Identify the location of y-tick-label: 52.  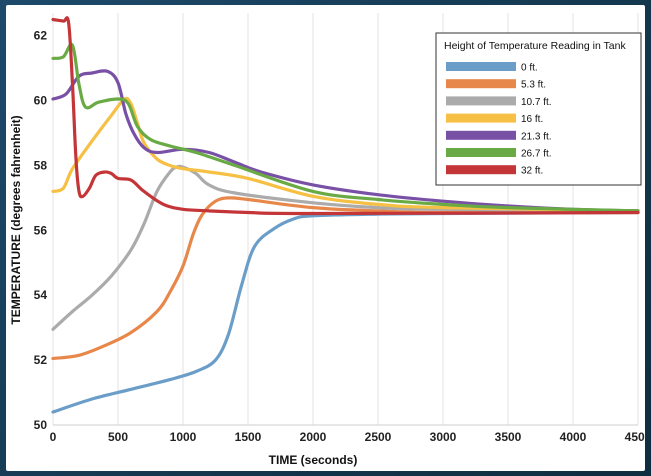
(41, 360).